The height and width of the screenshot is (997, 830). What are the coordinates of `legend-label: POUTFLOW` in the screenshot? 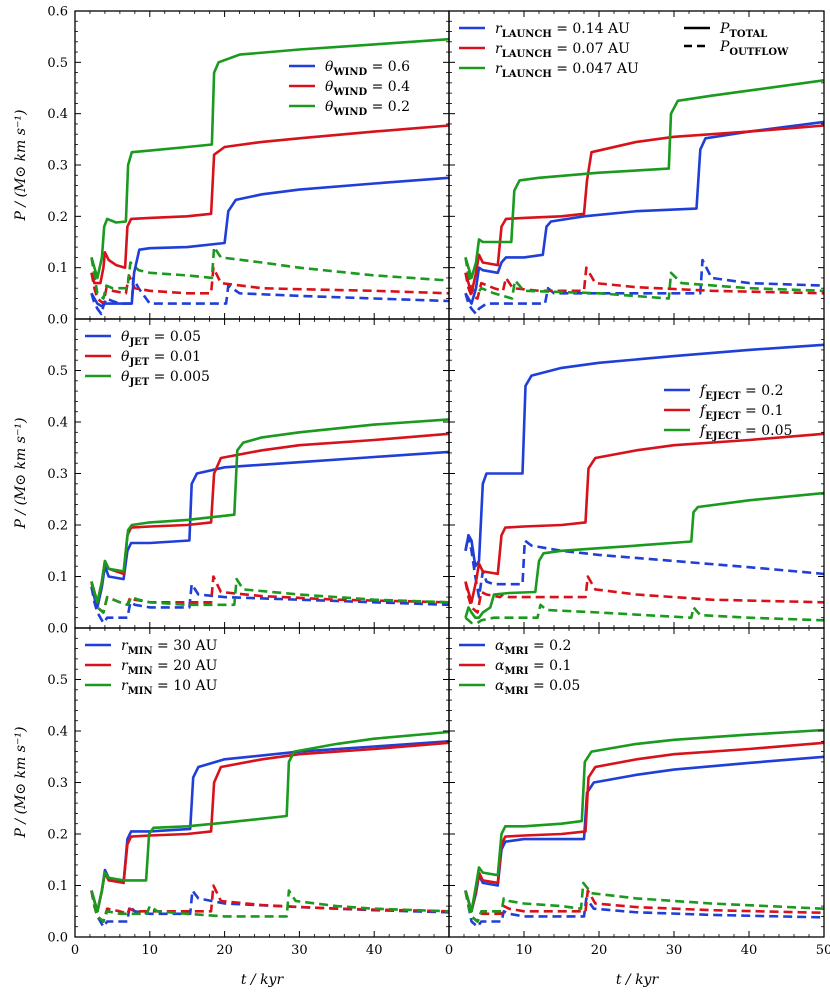 It's located at (754, 48).